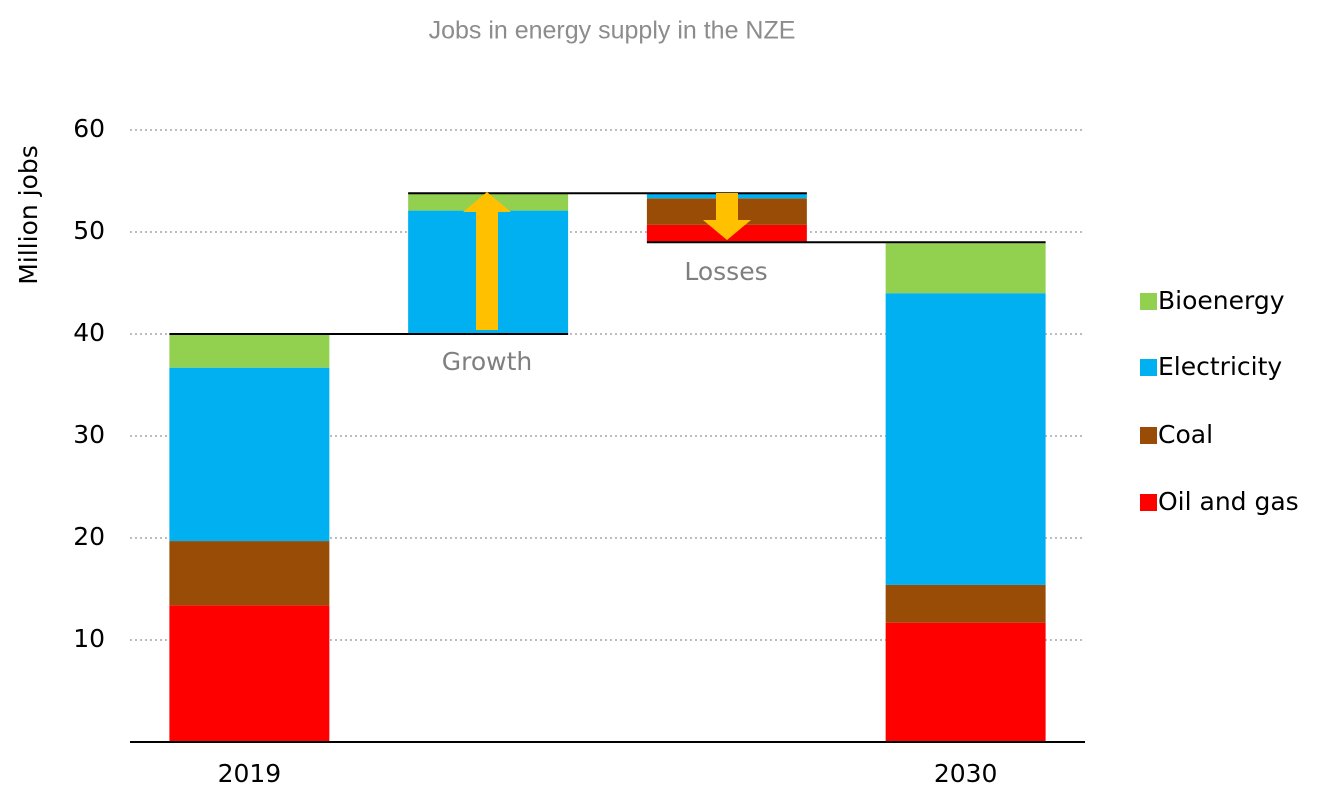 The height and width of the screenshot is (793, 1322). What do you see at coordinates (1185, 434) in the screenshot?
I see `legend-label: Coal` at bounding box center [1185, 434].